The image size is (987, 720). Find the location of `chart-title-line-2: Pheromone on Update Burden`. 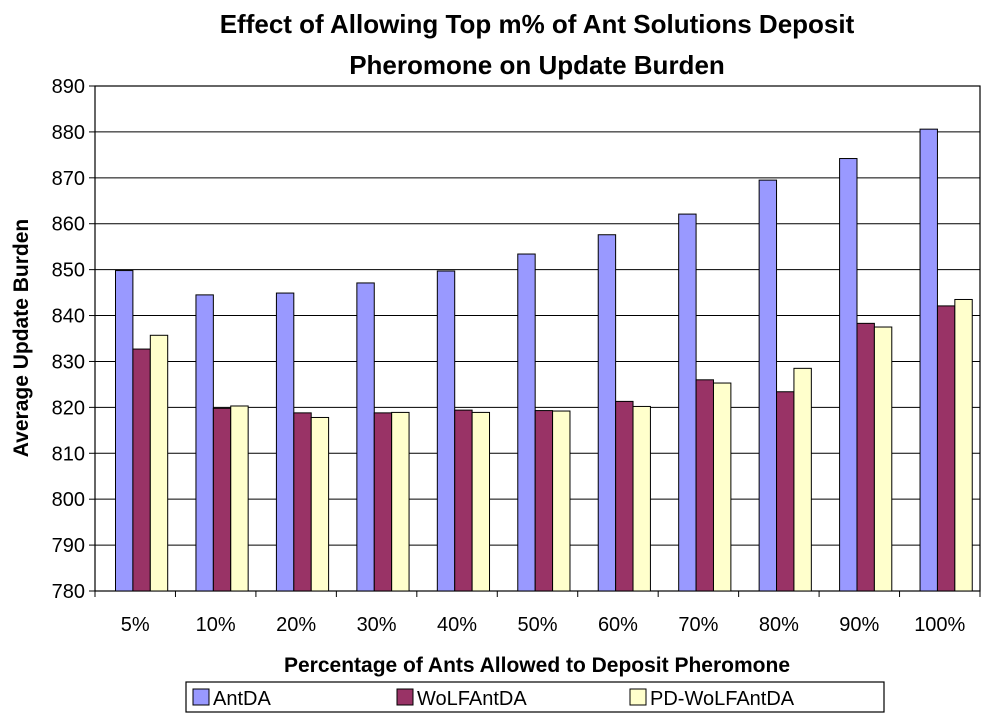

chart-title-line-2: Pheromone on Update Burden is located at coordinates (537, 65).